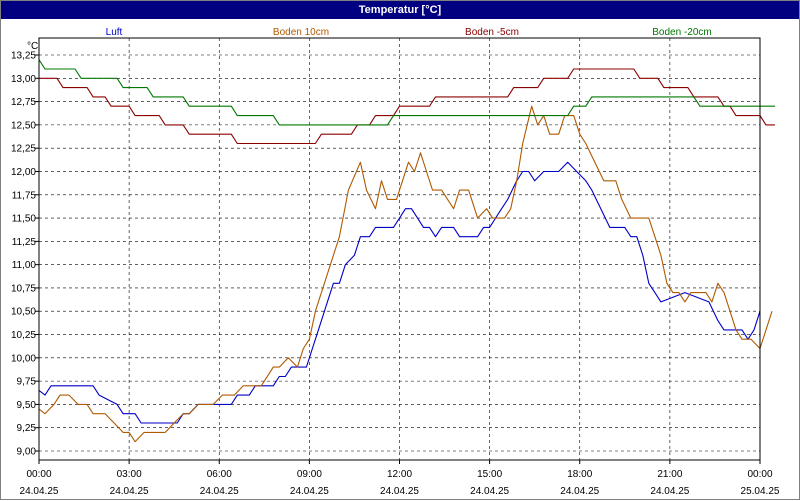 This screenshot has width=800, height=501. I want to click on x-tick-time-label: 03:00, so click(129, 474).